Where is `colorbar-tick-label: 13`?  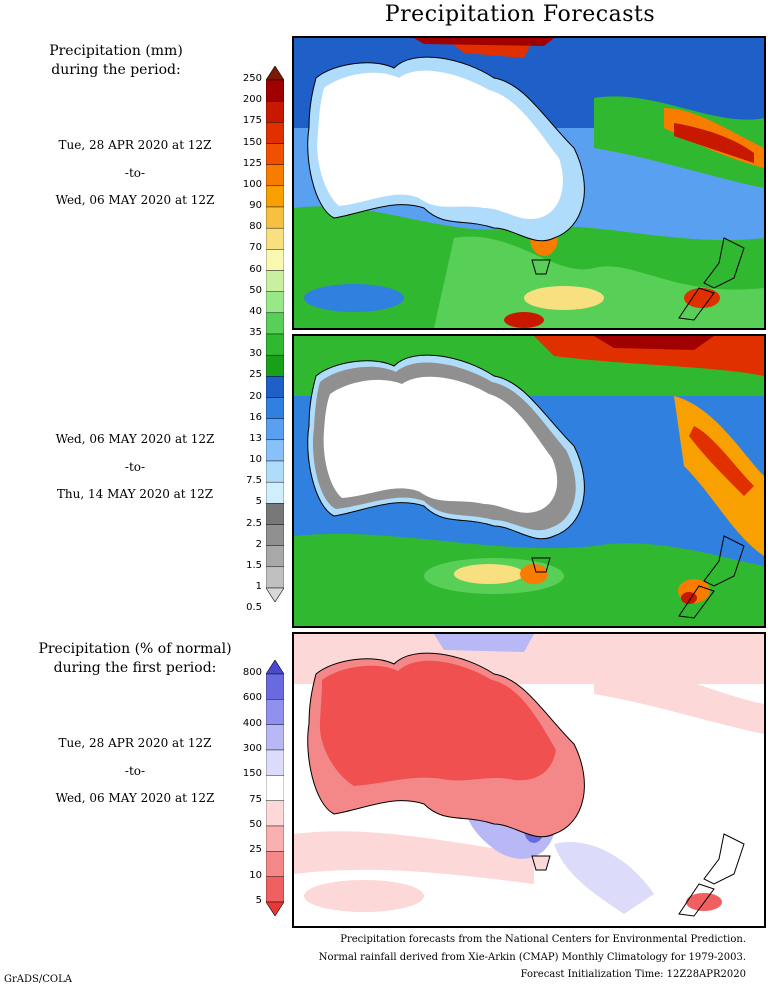 colorbar-tick-label: 13 is located at coordinates (255, 438).